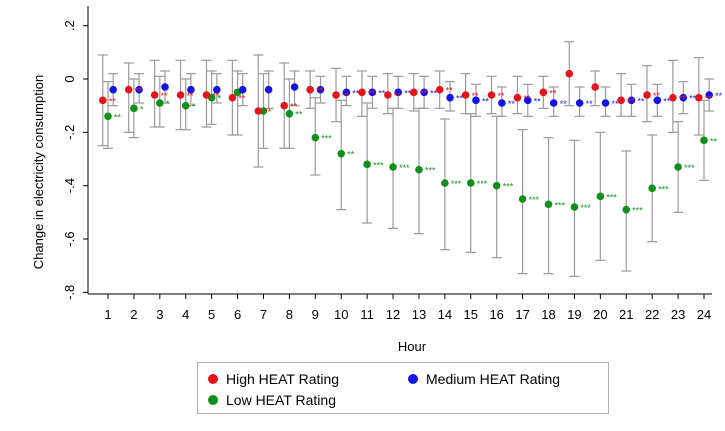 The height and width of the screenshot is (431, 725). I want to click on x-tick-label: 23, so click(678, 314).